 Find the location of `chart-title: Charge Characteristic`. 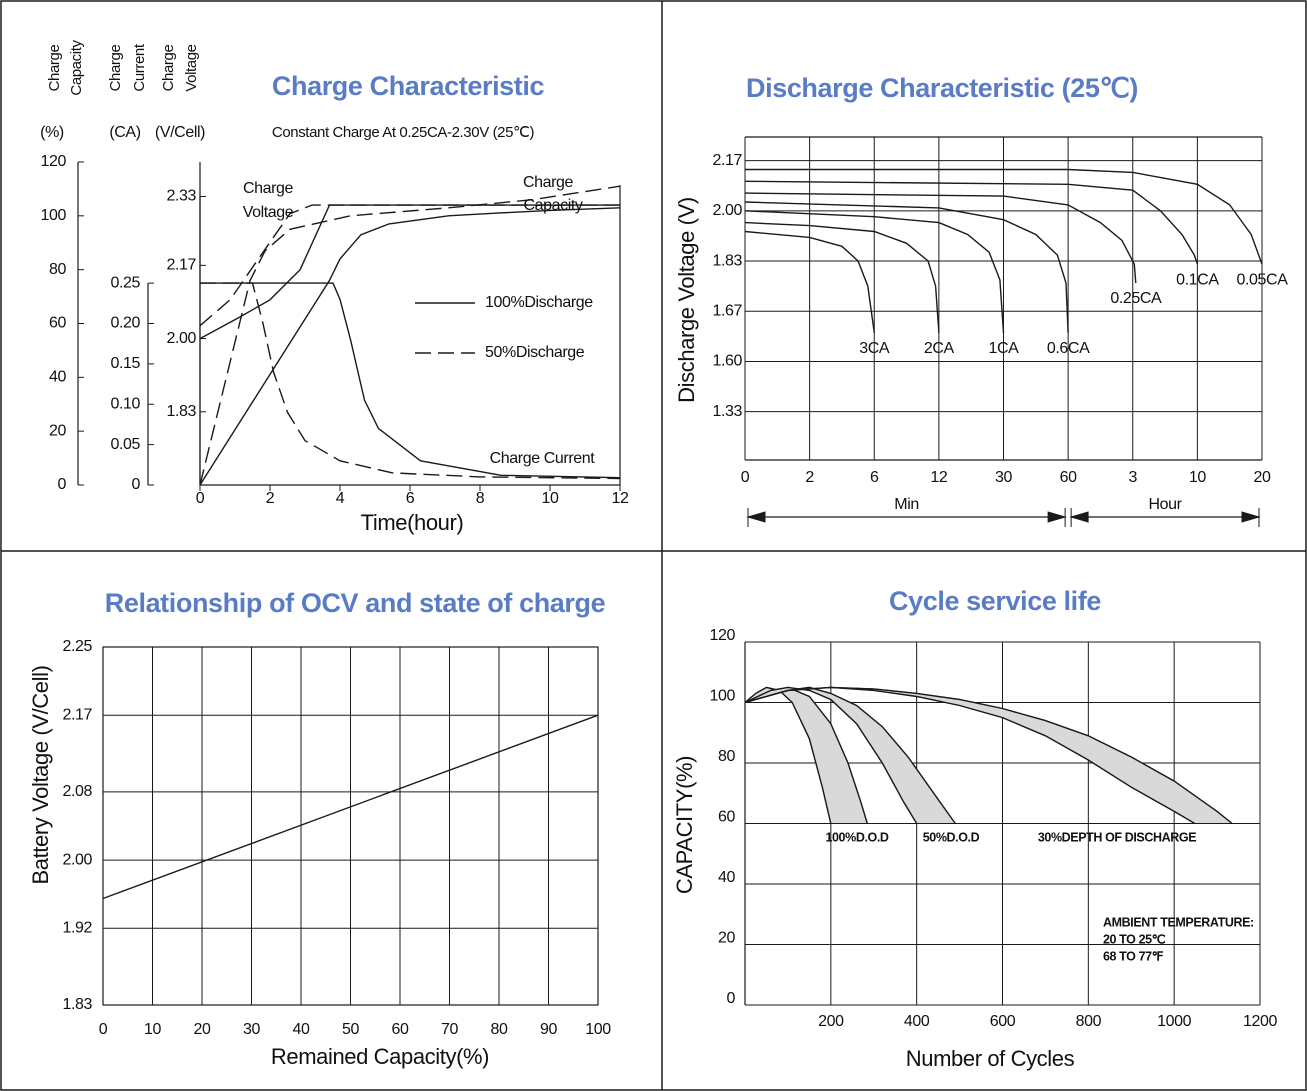

chart-title: Charge Characteristic is located at coordinates (408, 86).